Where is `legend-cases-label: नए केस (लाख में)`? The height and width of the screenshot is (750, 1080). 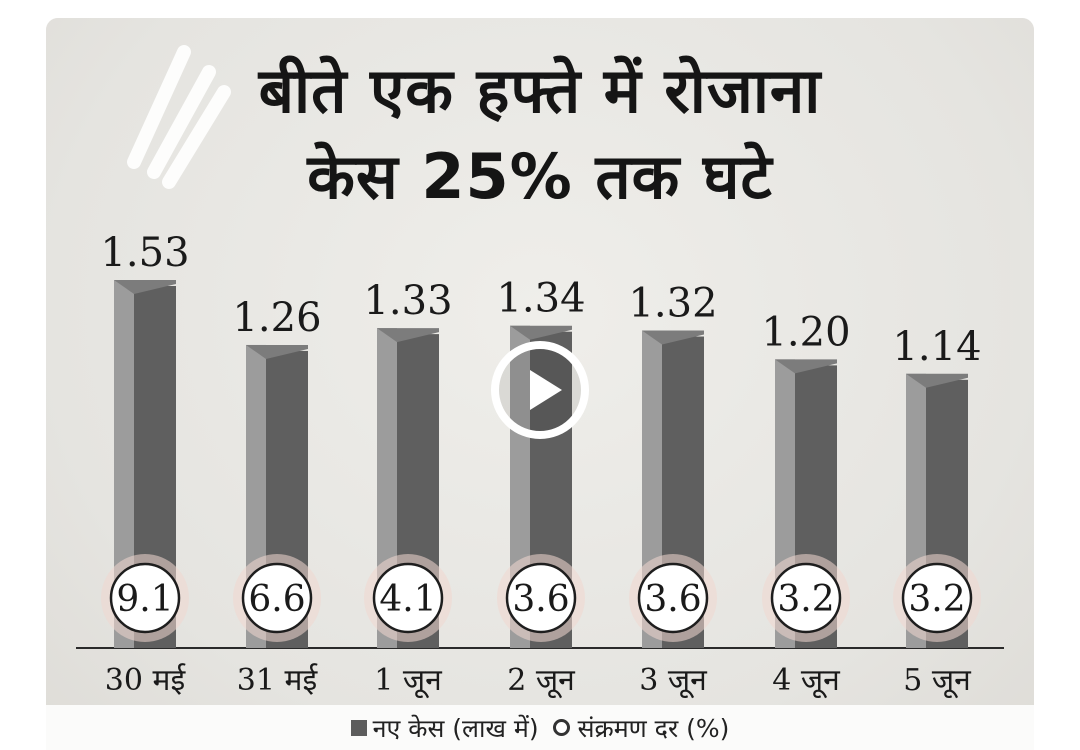
legend-cases-label: नए केस (लाख में) is located at coordinates (455, 728).